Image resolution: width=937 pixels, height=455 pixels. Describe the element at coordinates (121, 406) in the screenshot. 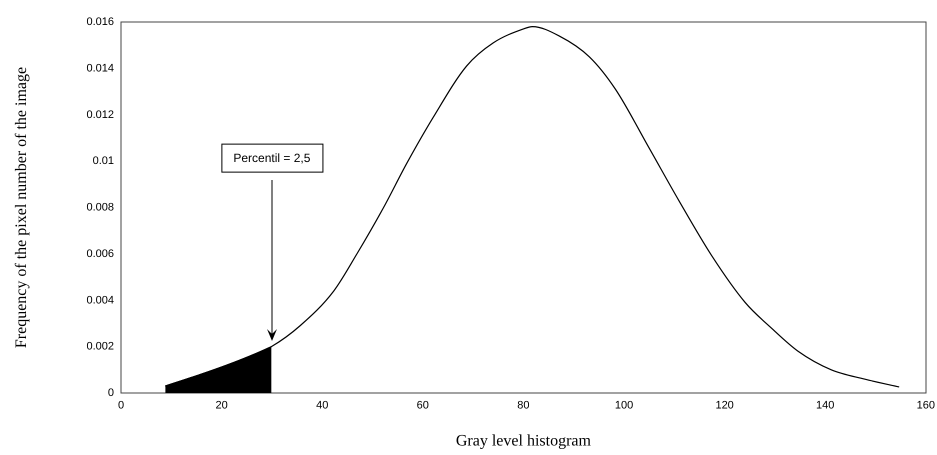

I see `x-tick-label: 0` at that location.